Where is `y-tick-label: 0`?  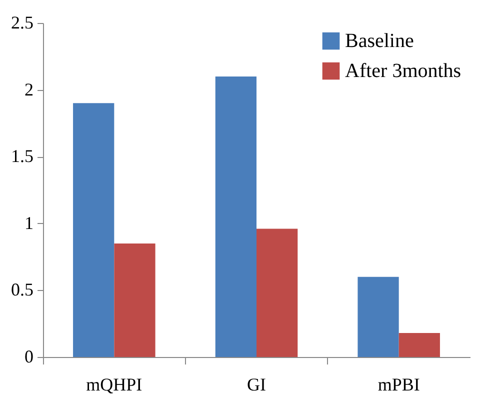 y-tick-label: 0 is located at coordinates (29, 356).